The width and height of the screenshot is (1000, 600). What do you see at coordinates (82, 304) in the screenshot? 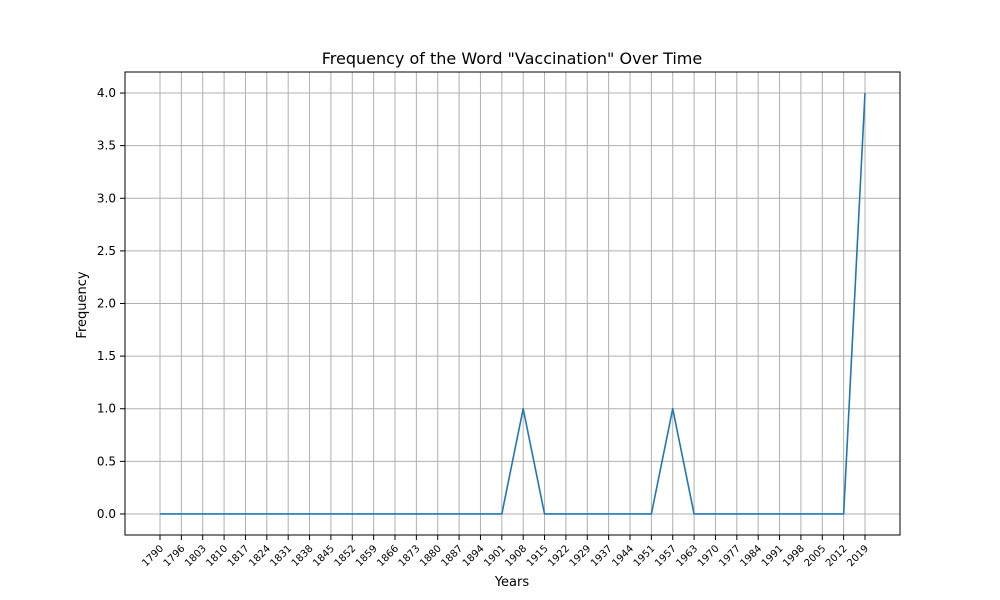
I see `y-axis-label: Frequency` at bounding box center [82, 304].